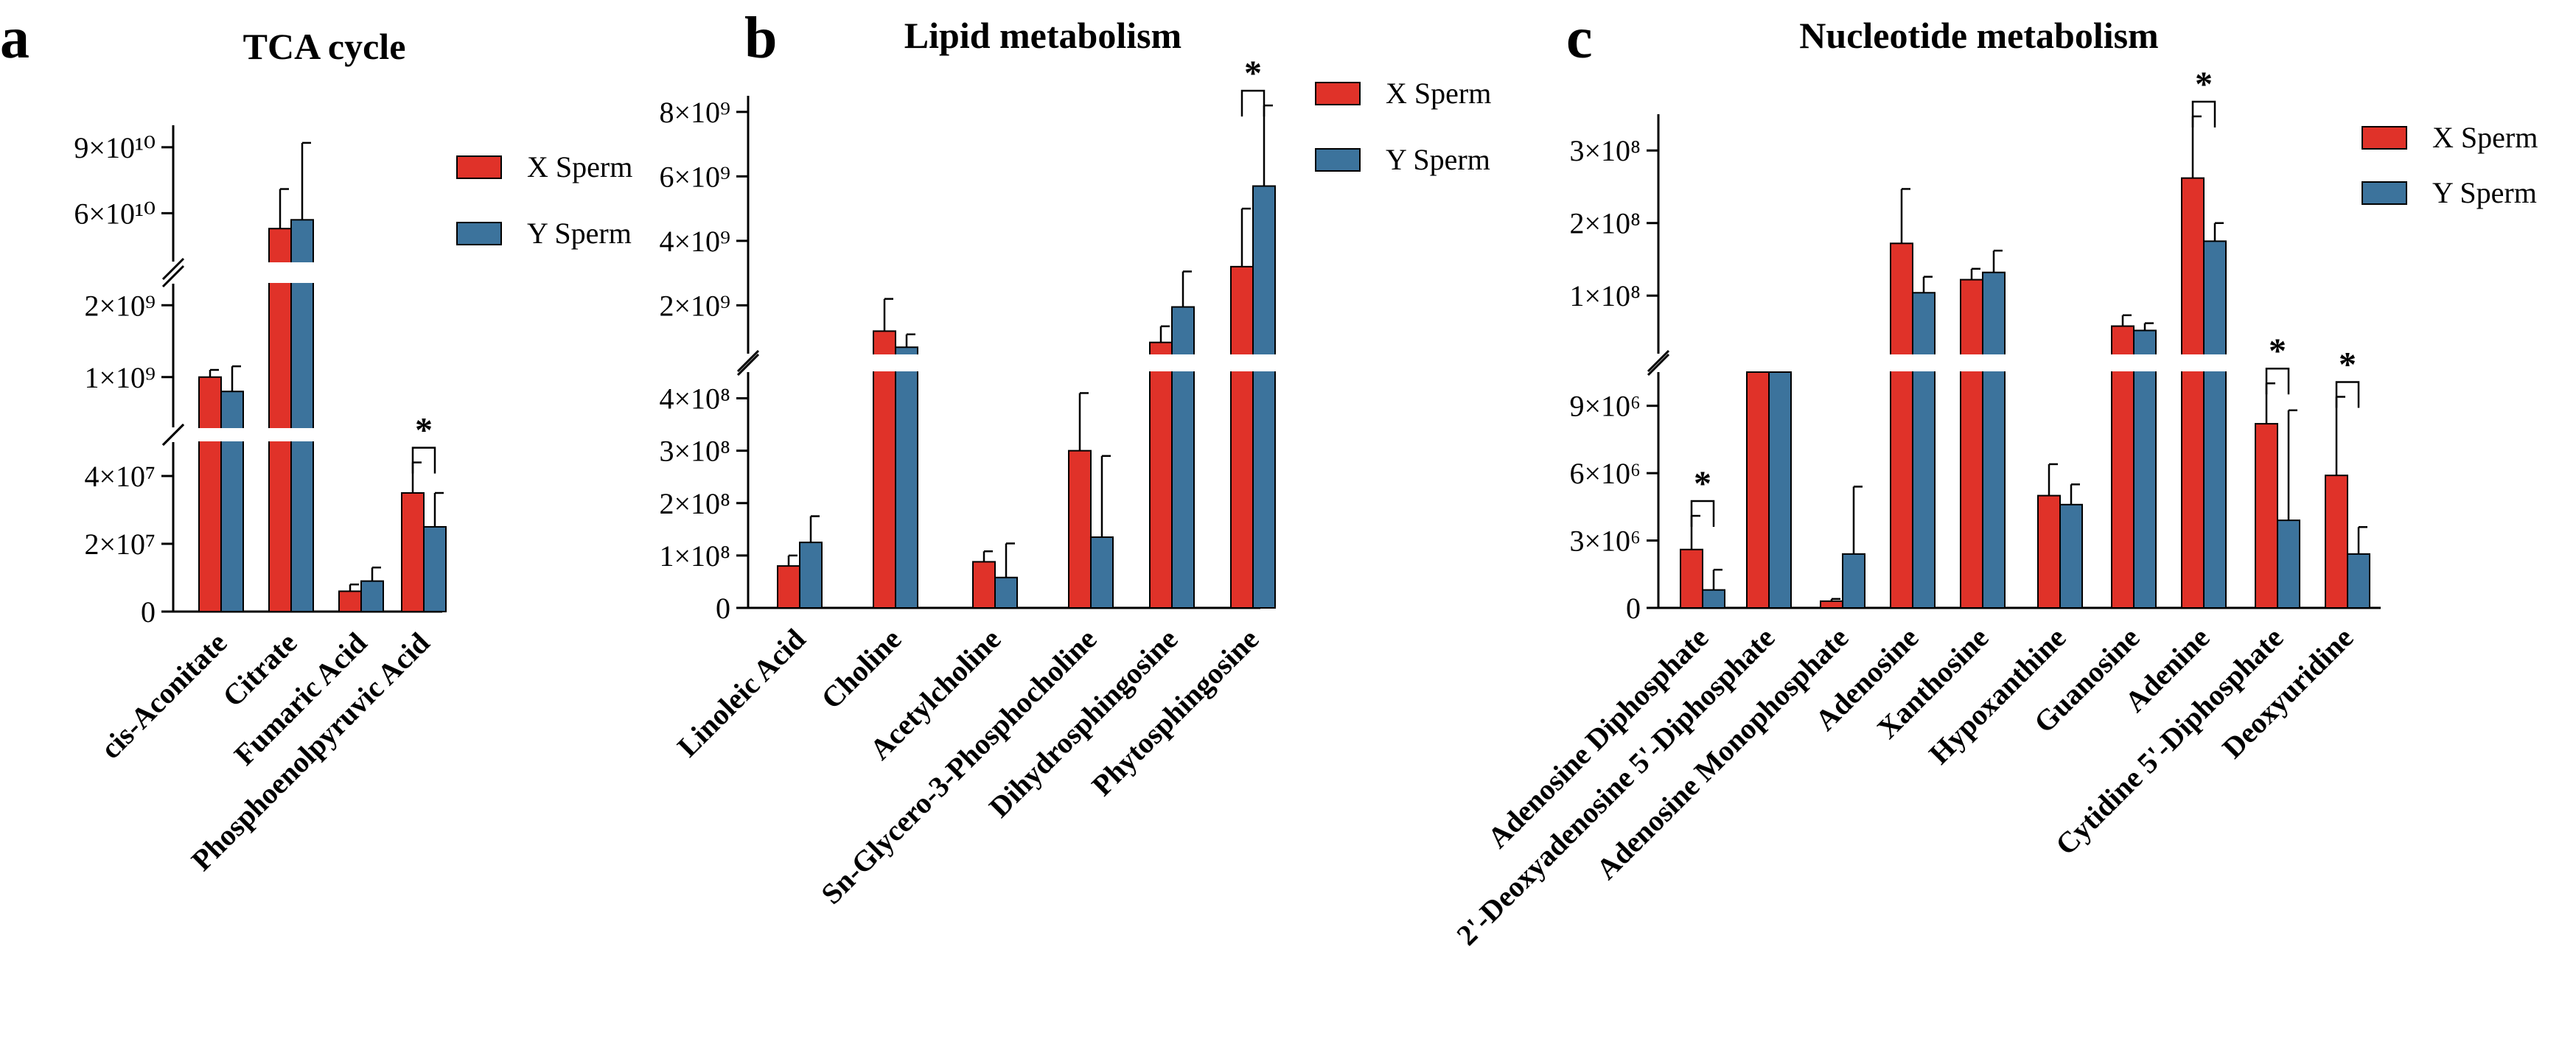  I want to click on y-tick-label: 2×10⁷, so click(120, 544).